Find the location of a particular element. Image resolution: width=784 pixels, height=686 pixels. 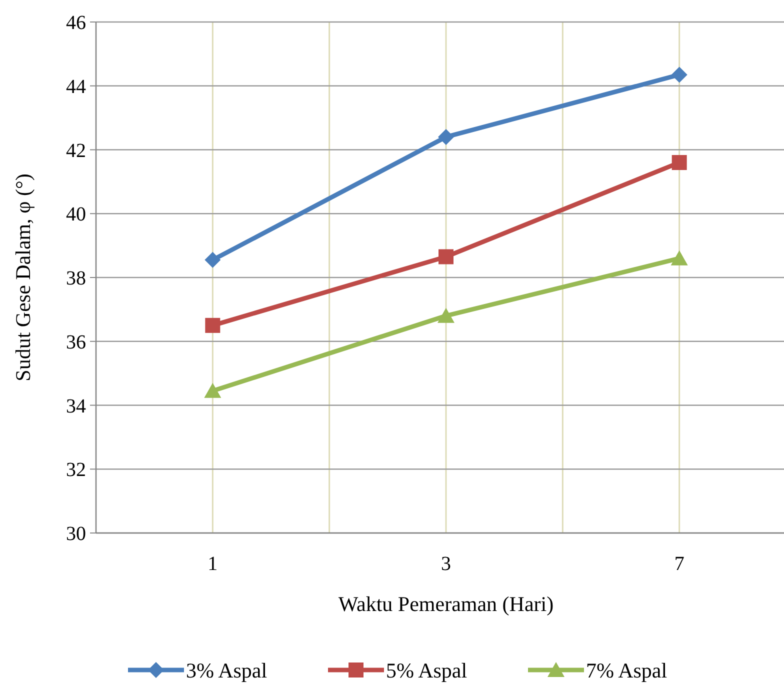

y-axis-title: Sudut Gese Dalam, φ (°) is located at coordinates (23, 278).